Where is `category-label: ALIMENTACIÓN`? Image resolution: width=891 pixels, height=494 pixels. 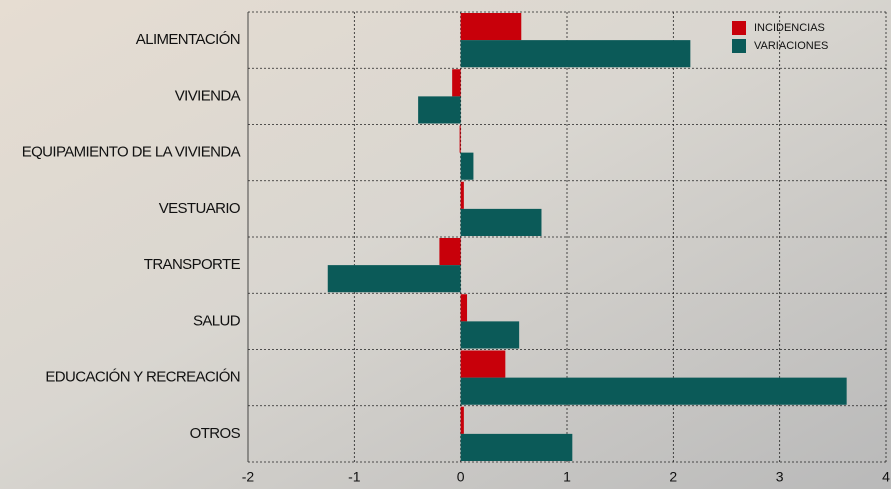 category-label: ALIMENTACIÓN is located at coordinates (188, 39).